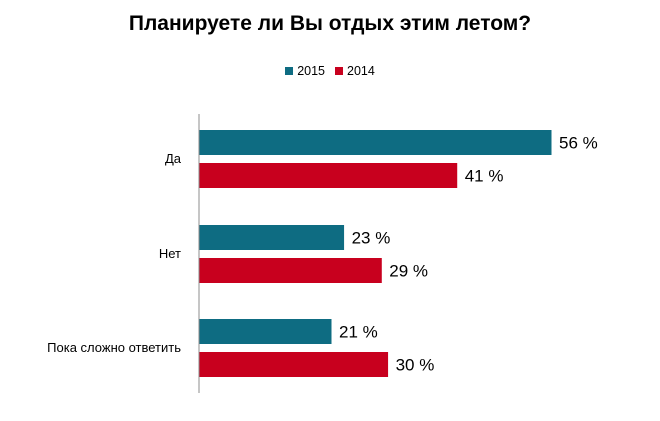 Image resolution: width=660 pixels, height=421 pixels. Describe the element at coordinates (330, 23) in the screenshot. I see `chart-title: Планируете ли Вы отдых этим летом?` at that location.